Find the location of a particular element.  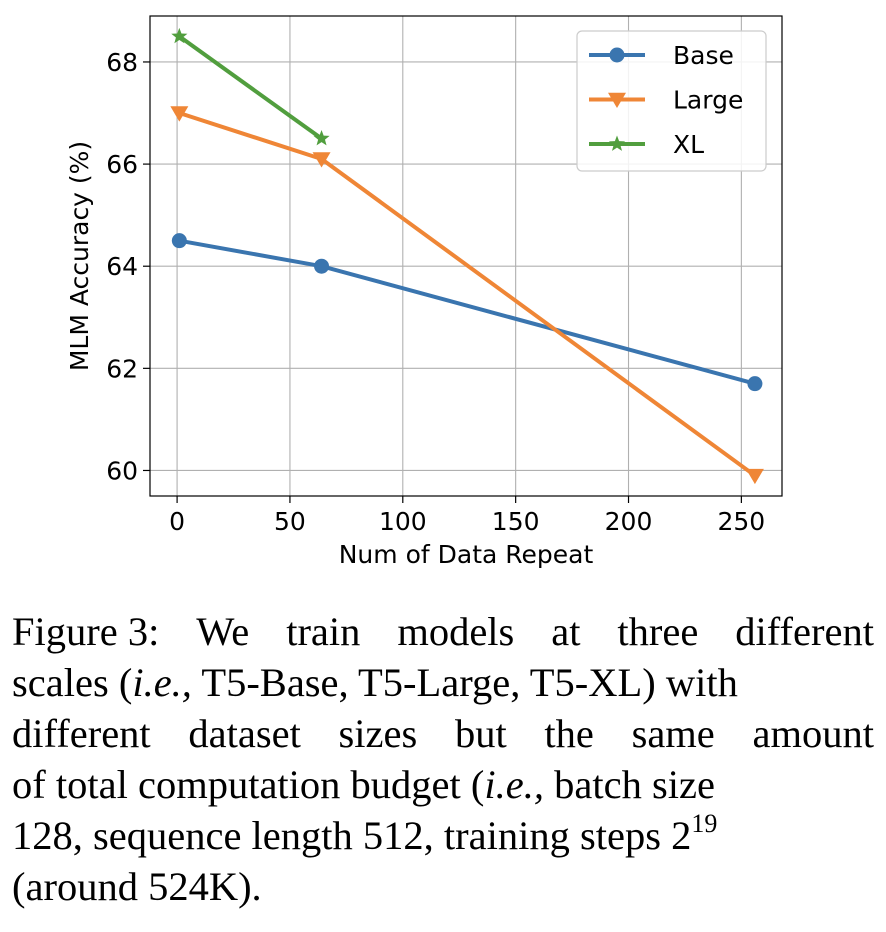

caption-word: dataset is located at coordinates (244, 733).